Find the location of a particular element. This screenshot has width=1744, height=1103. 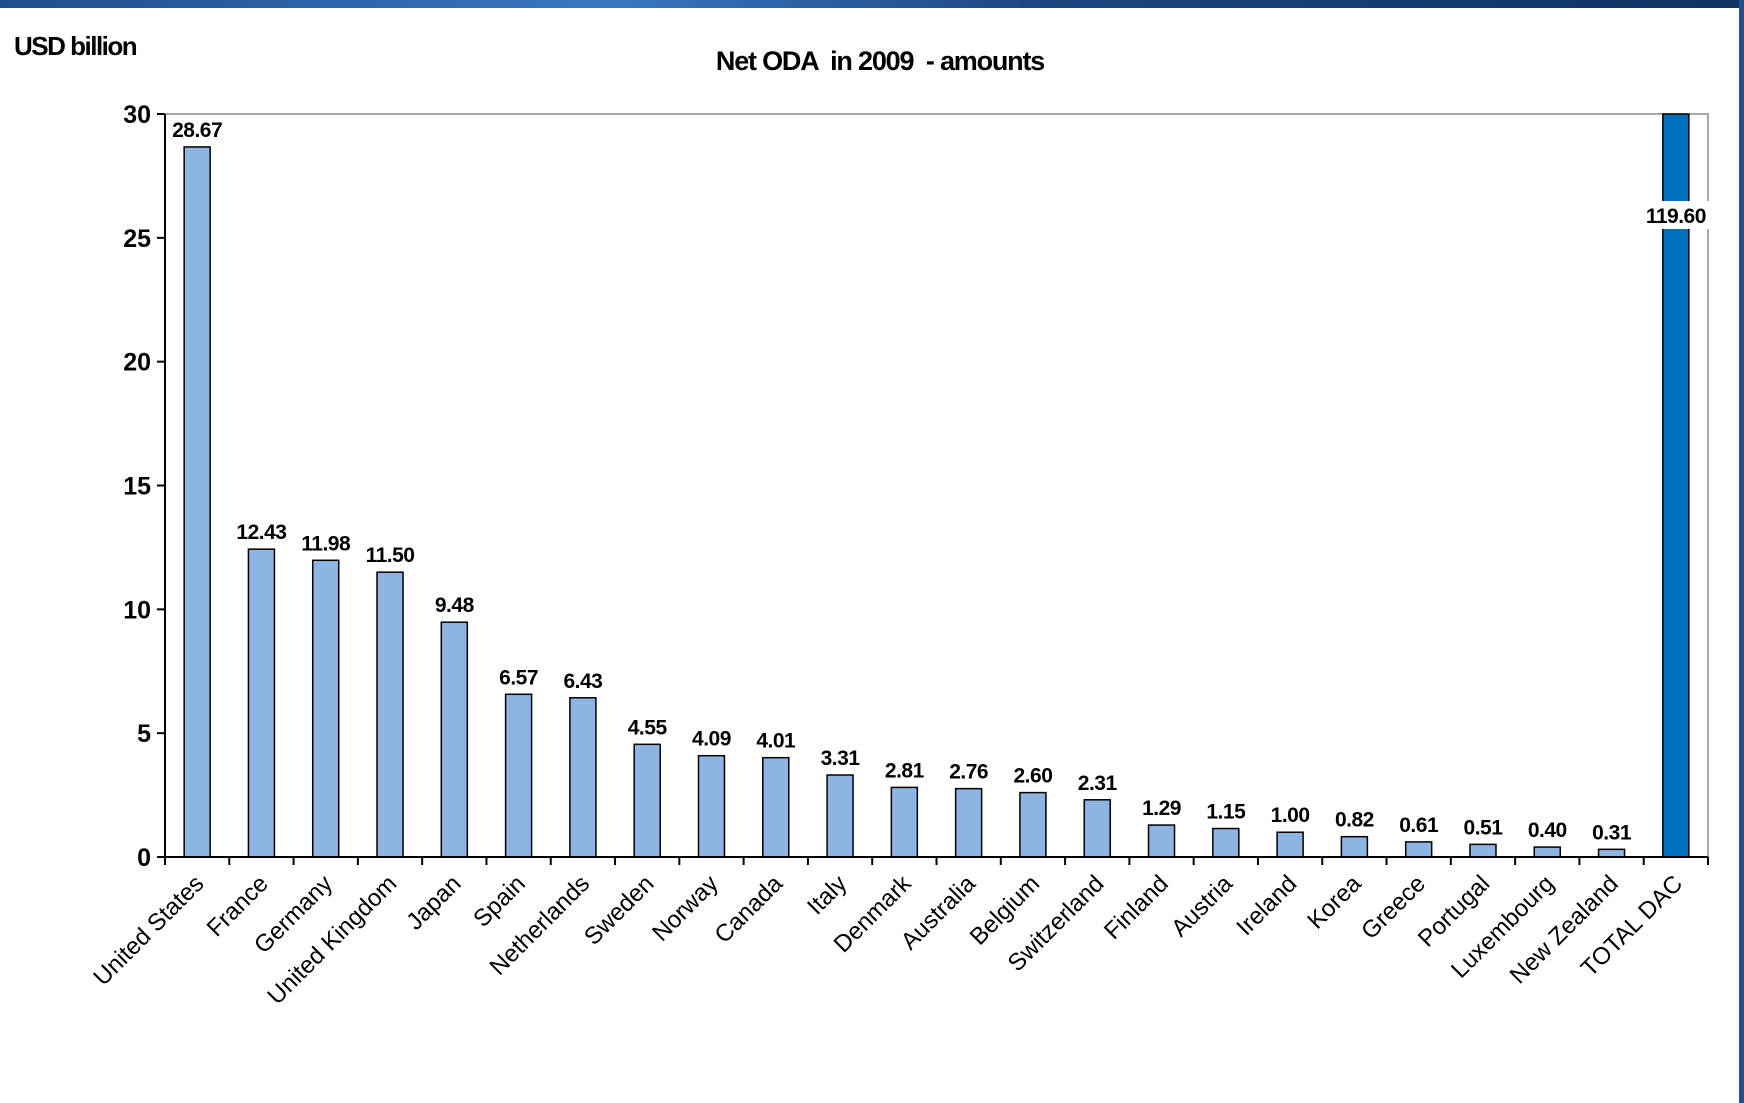

total-label-background is located at coordinates (1675, 214).